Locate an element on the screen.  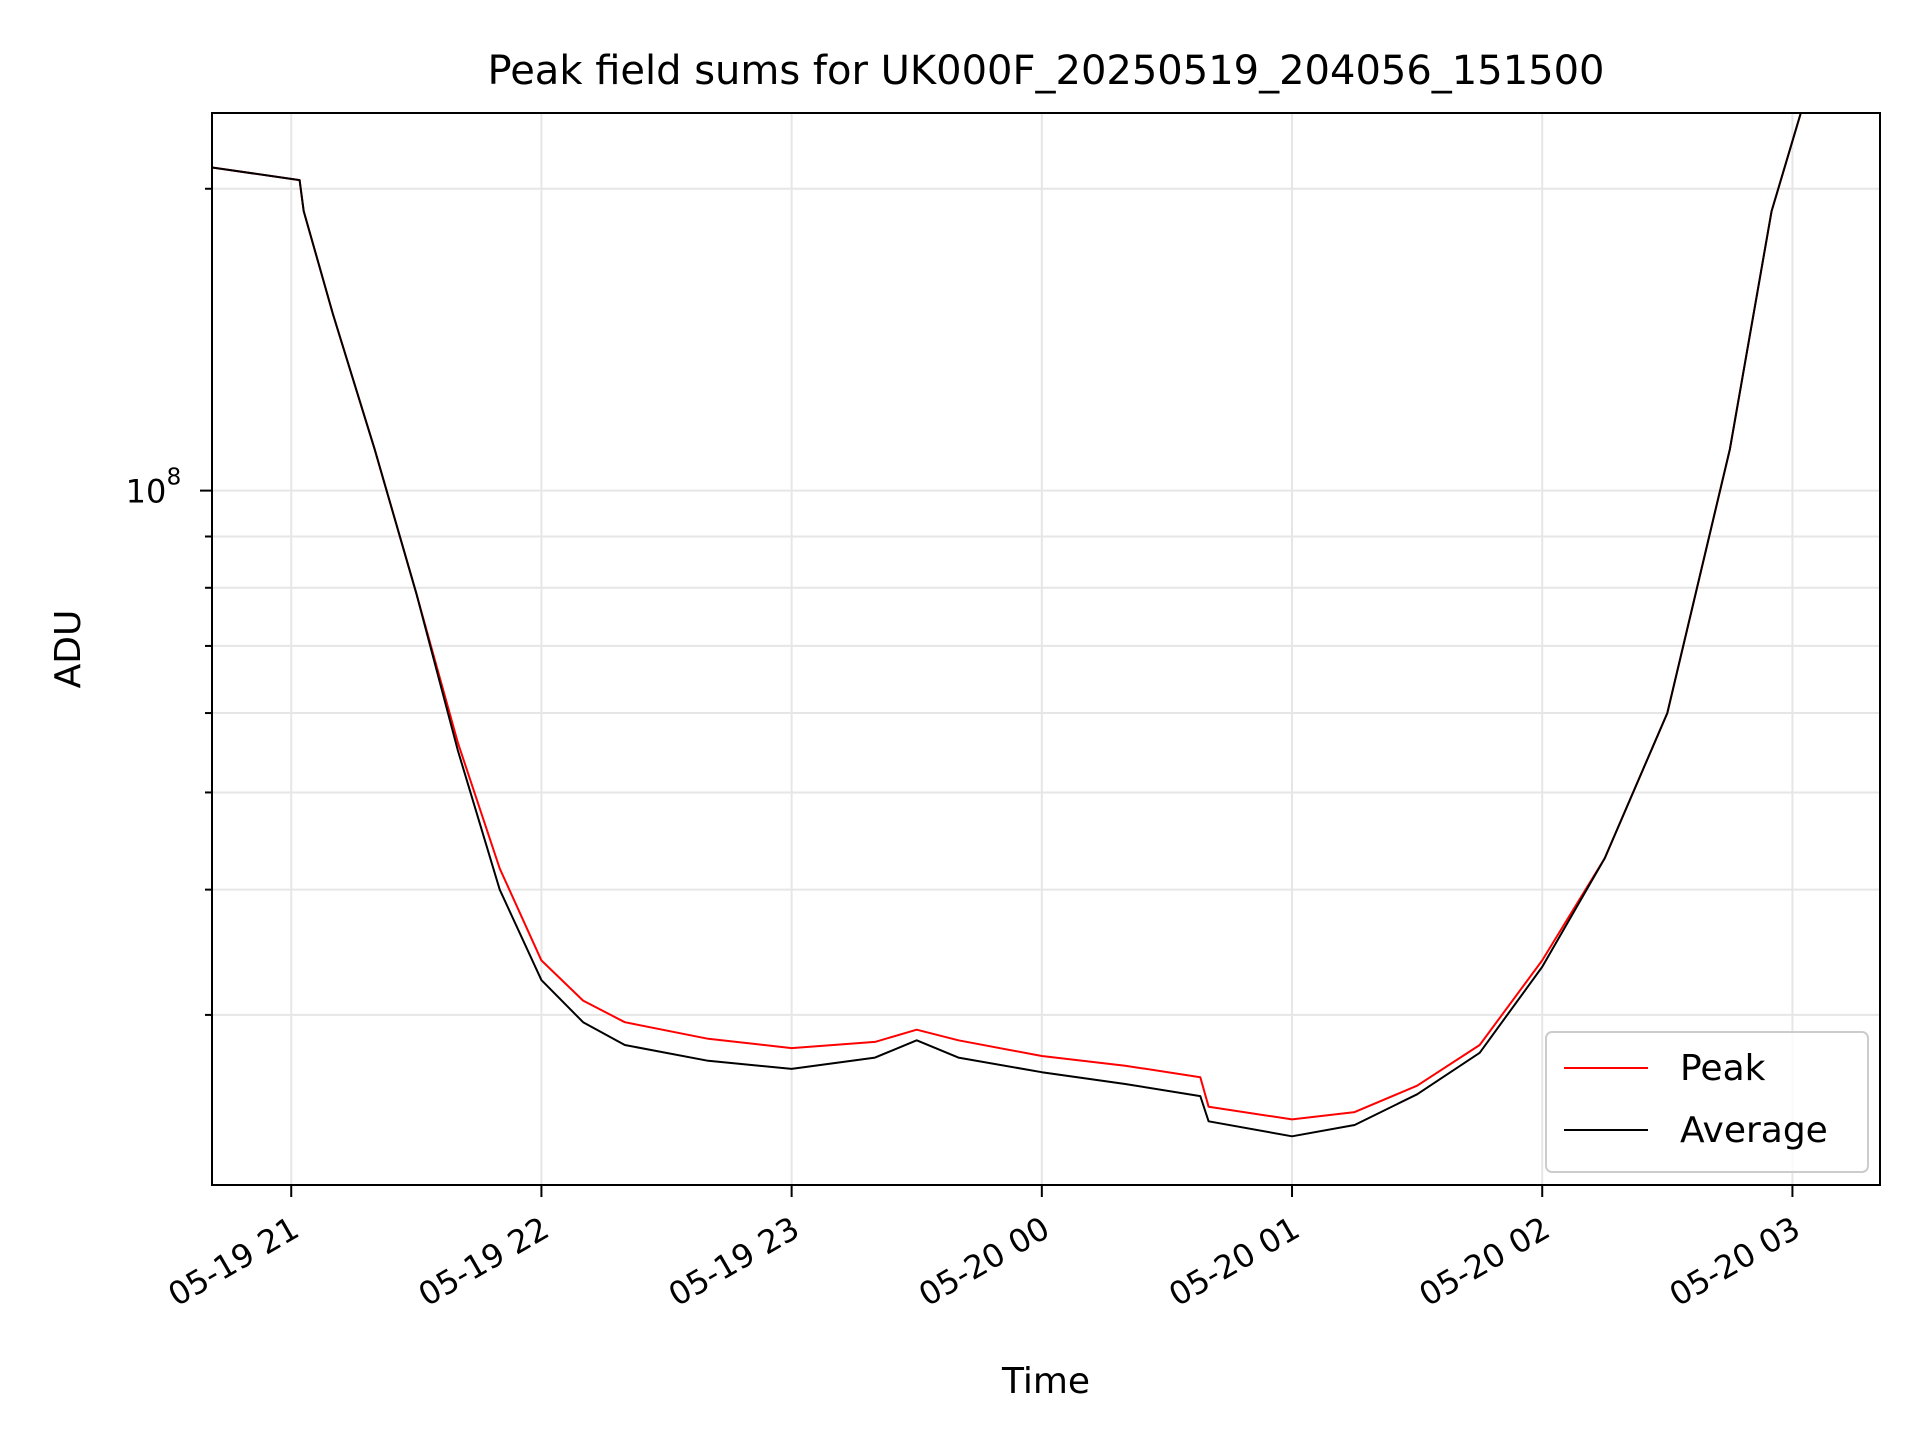
y-tick-label: 10 8 is located at coordinates (154, 488).